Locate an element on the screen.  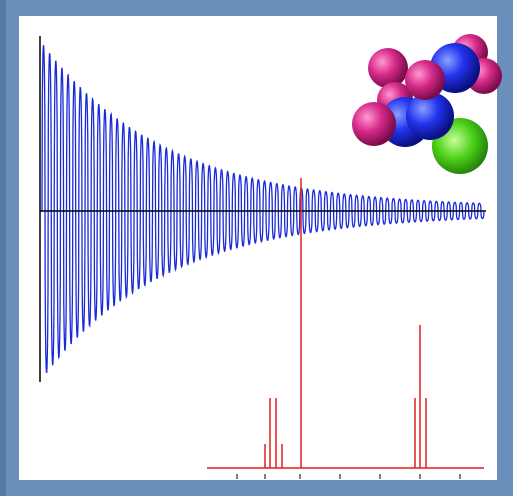
spectrum-ticks is located at coordinates (348, 476).